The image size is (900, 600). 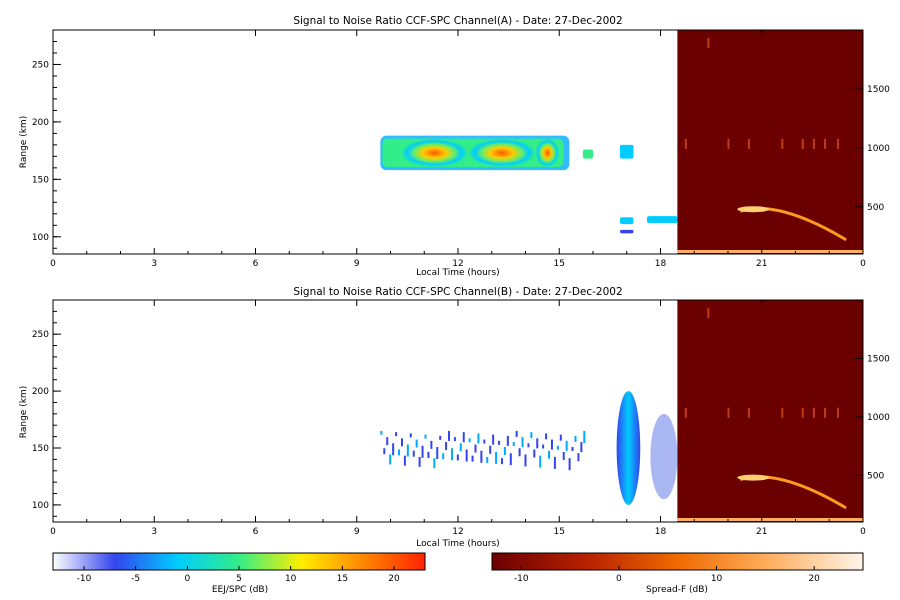 What do you see at coordinates (661, 264) in the screenshot?
I see `x-tick-label: 18` at bounding box center [661, 264].